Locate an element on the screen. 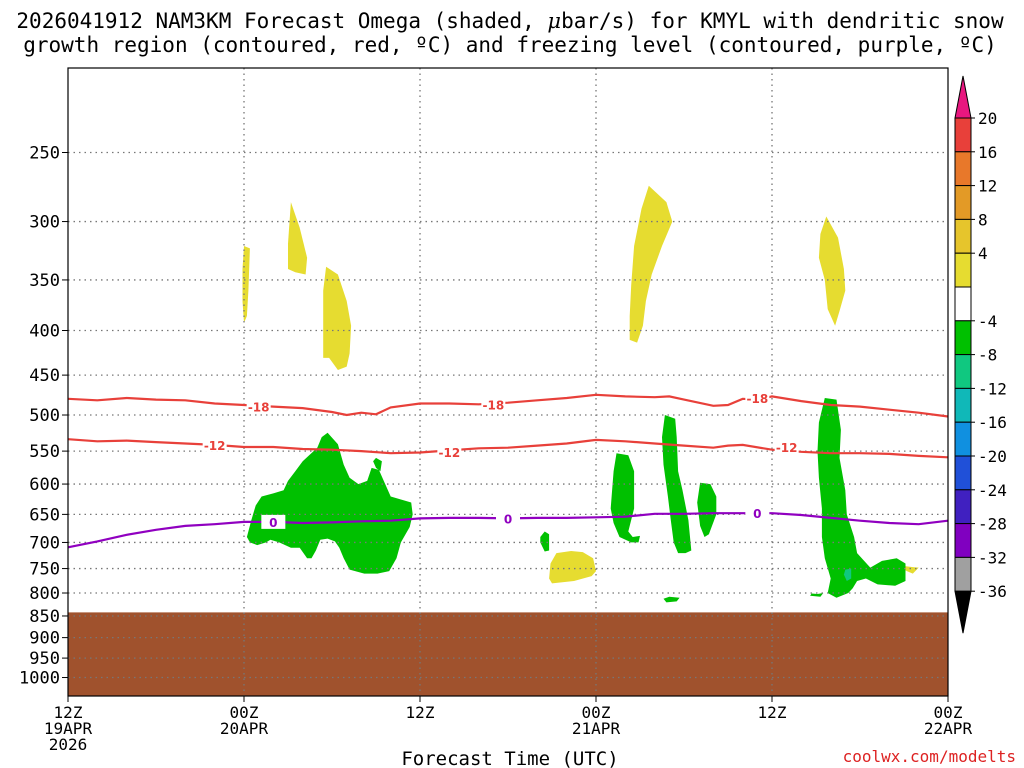 The height and width of the screenshot is (768, 1024). x-tick-label-2-1: 12Z is located at coordinates (420, 712).